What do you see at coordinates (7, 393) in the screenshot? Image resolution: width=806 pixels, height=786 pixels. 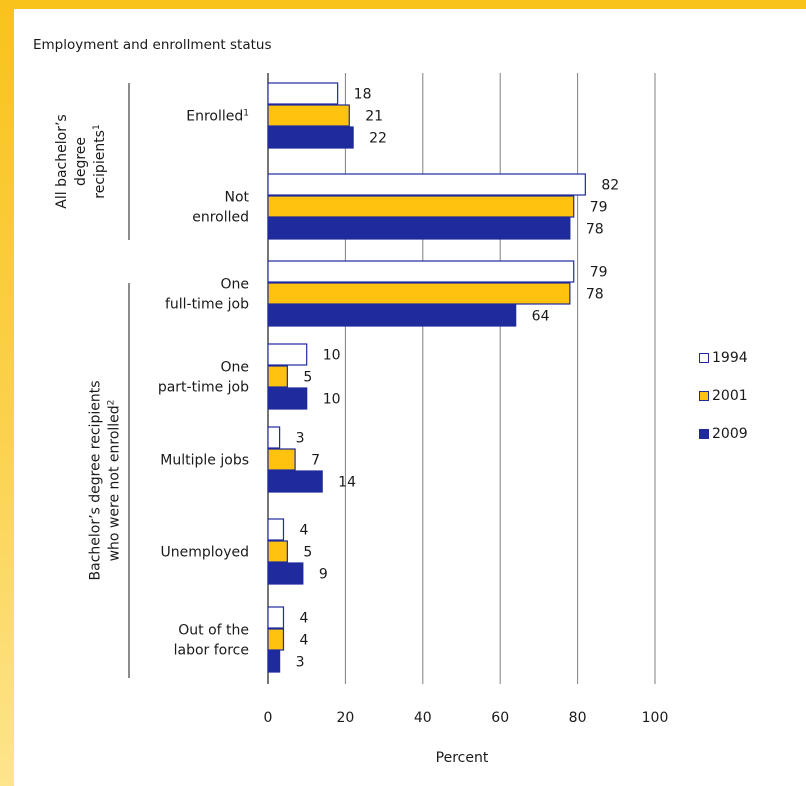 I see `frame-left-border` at bounding box center [7, 393].